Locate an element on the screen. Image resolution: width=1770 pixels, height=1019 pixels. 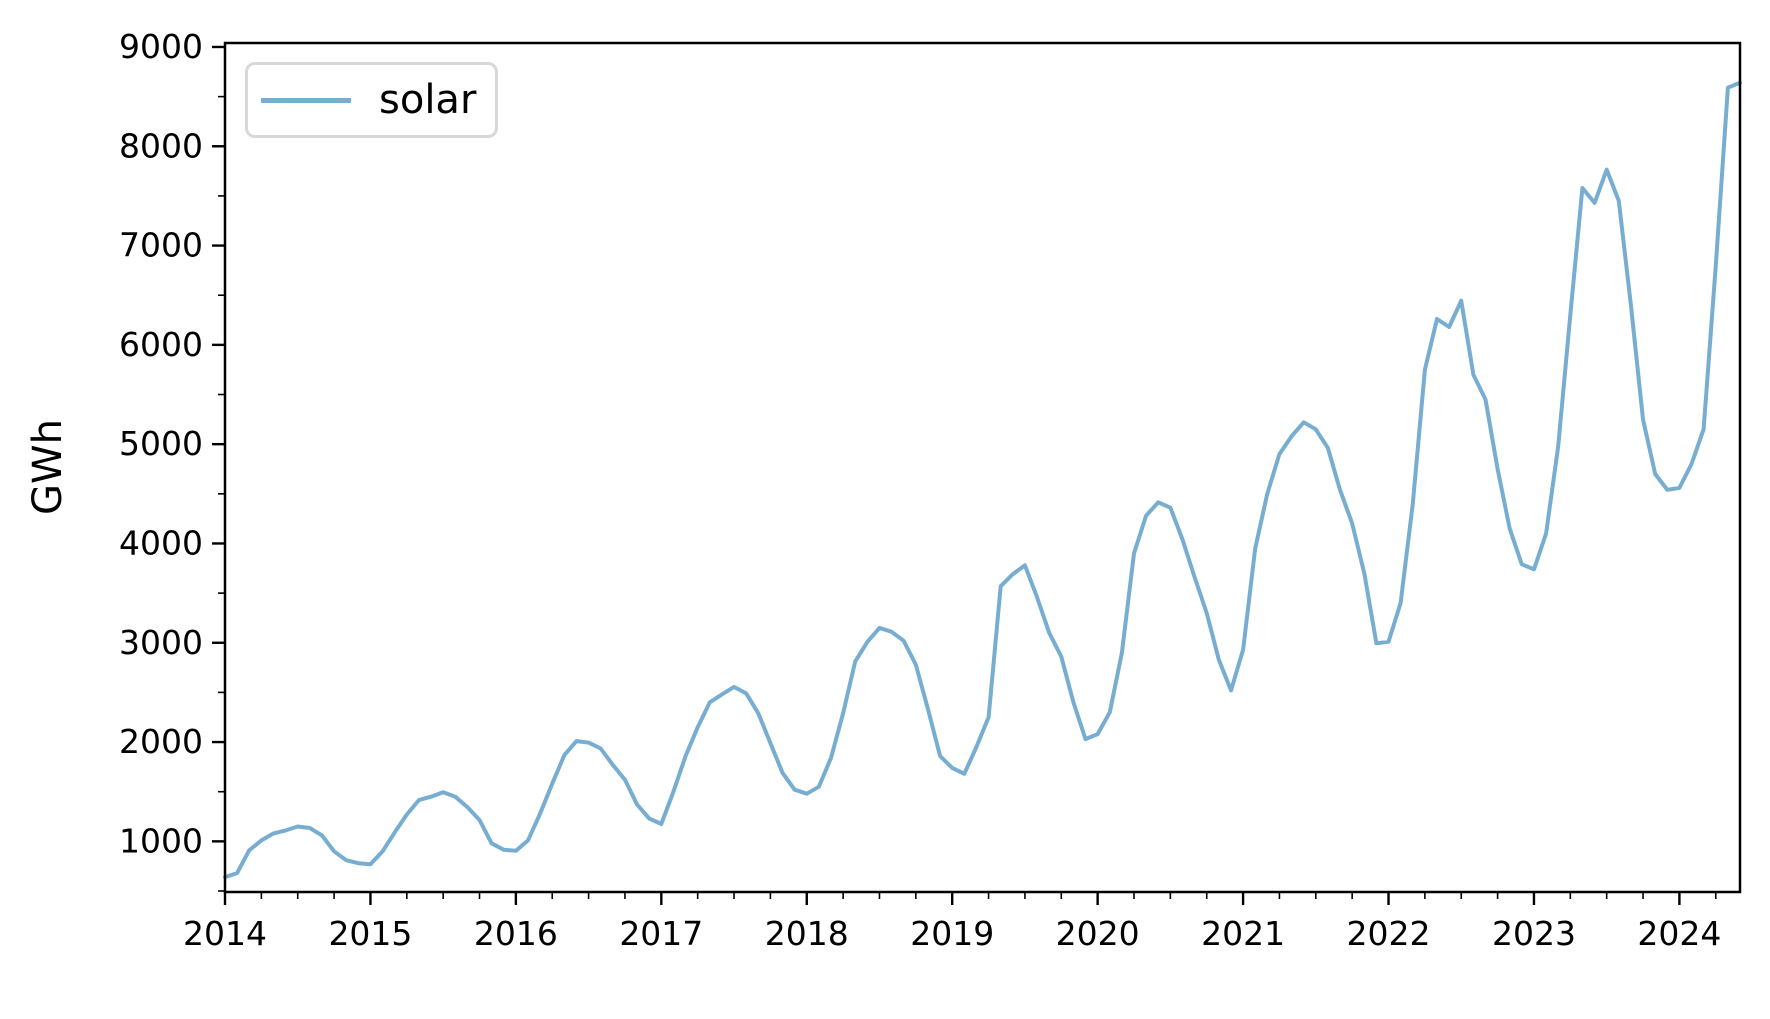
y-tick-label: 5000 is located at coordinates (161, 443).